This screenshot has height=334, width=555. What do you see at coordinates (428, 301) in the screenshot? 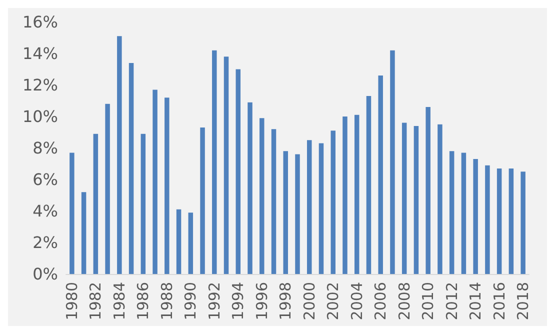
I see `x-tick-label: 2010` at bounding box center [428, 301].